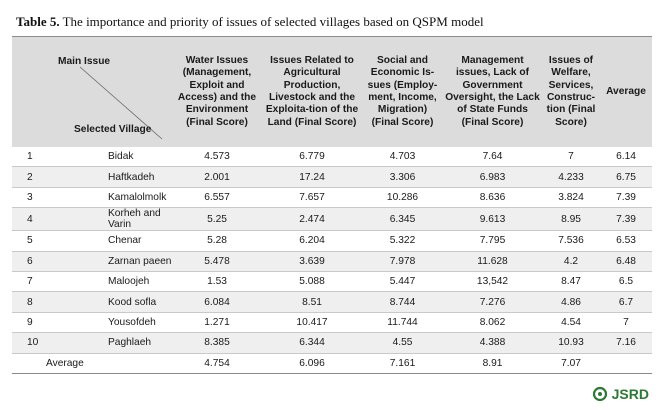 This screenshot has height=410, width=663. What do you see at coordinates (402, 343) in the screenshot?
I see `score-cell: 4.55` at bounding box center [402, 343].